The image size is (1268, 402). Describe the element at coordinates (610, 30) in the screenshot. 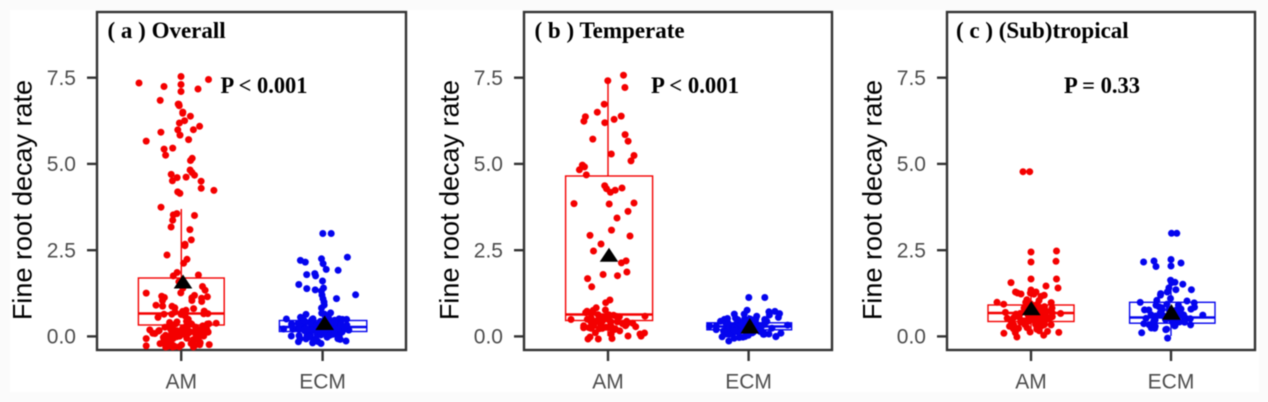

I see `svg-text: ( b ) Temperate` at that location.